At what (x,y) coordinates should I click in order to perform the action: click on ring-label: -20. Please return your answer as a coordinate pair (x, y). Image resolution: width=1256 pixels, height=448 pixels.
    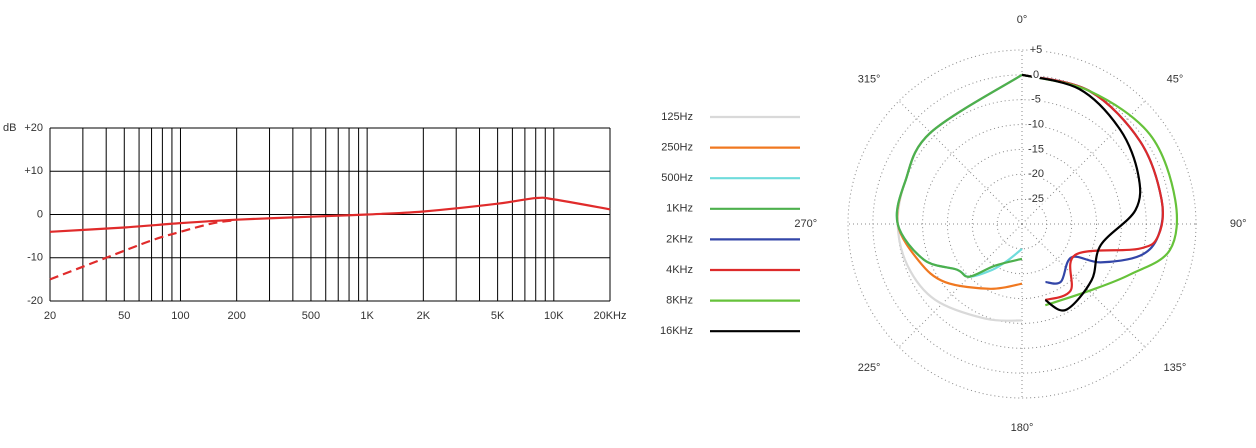
    Looking at the image, I should click on (1036, 174).